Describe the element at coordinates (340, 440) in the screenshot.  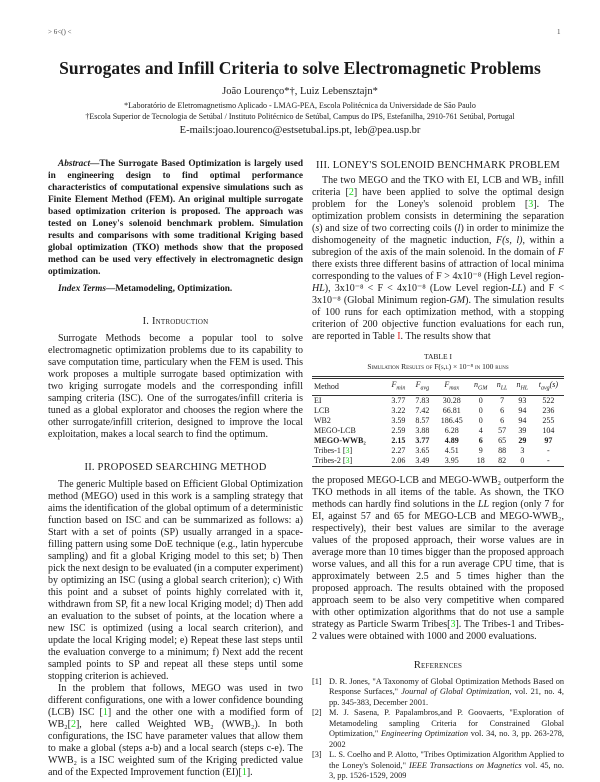
I see `method-name: MEGO-WWB₂` at that location.